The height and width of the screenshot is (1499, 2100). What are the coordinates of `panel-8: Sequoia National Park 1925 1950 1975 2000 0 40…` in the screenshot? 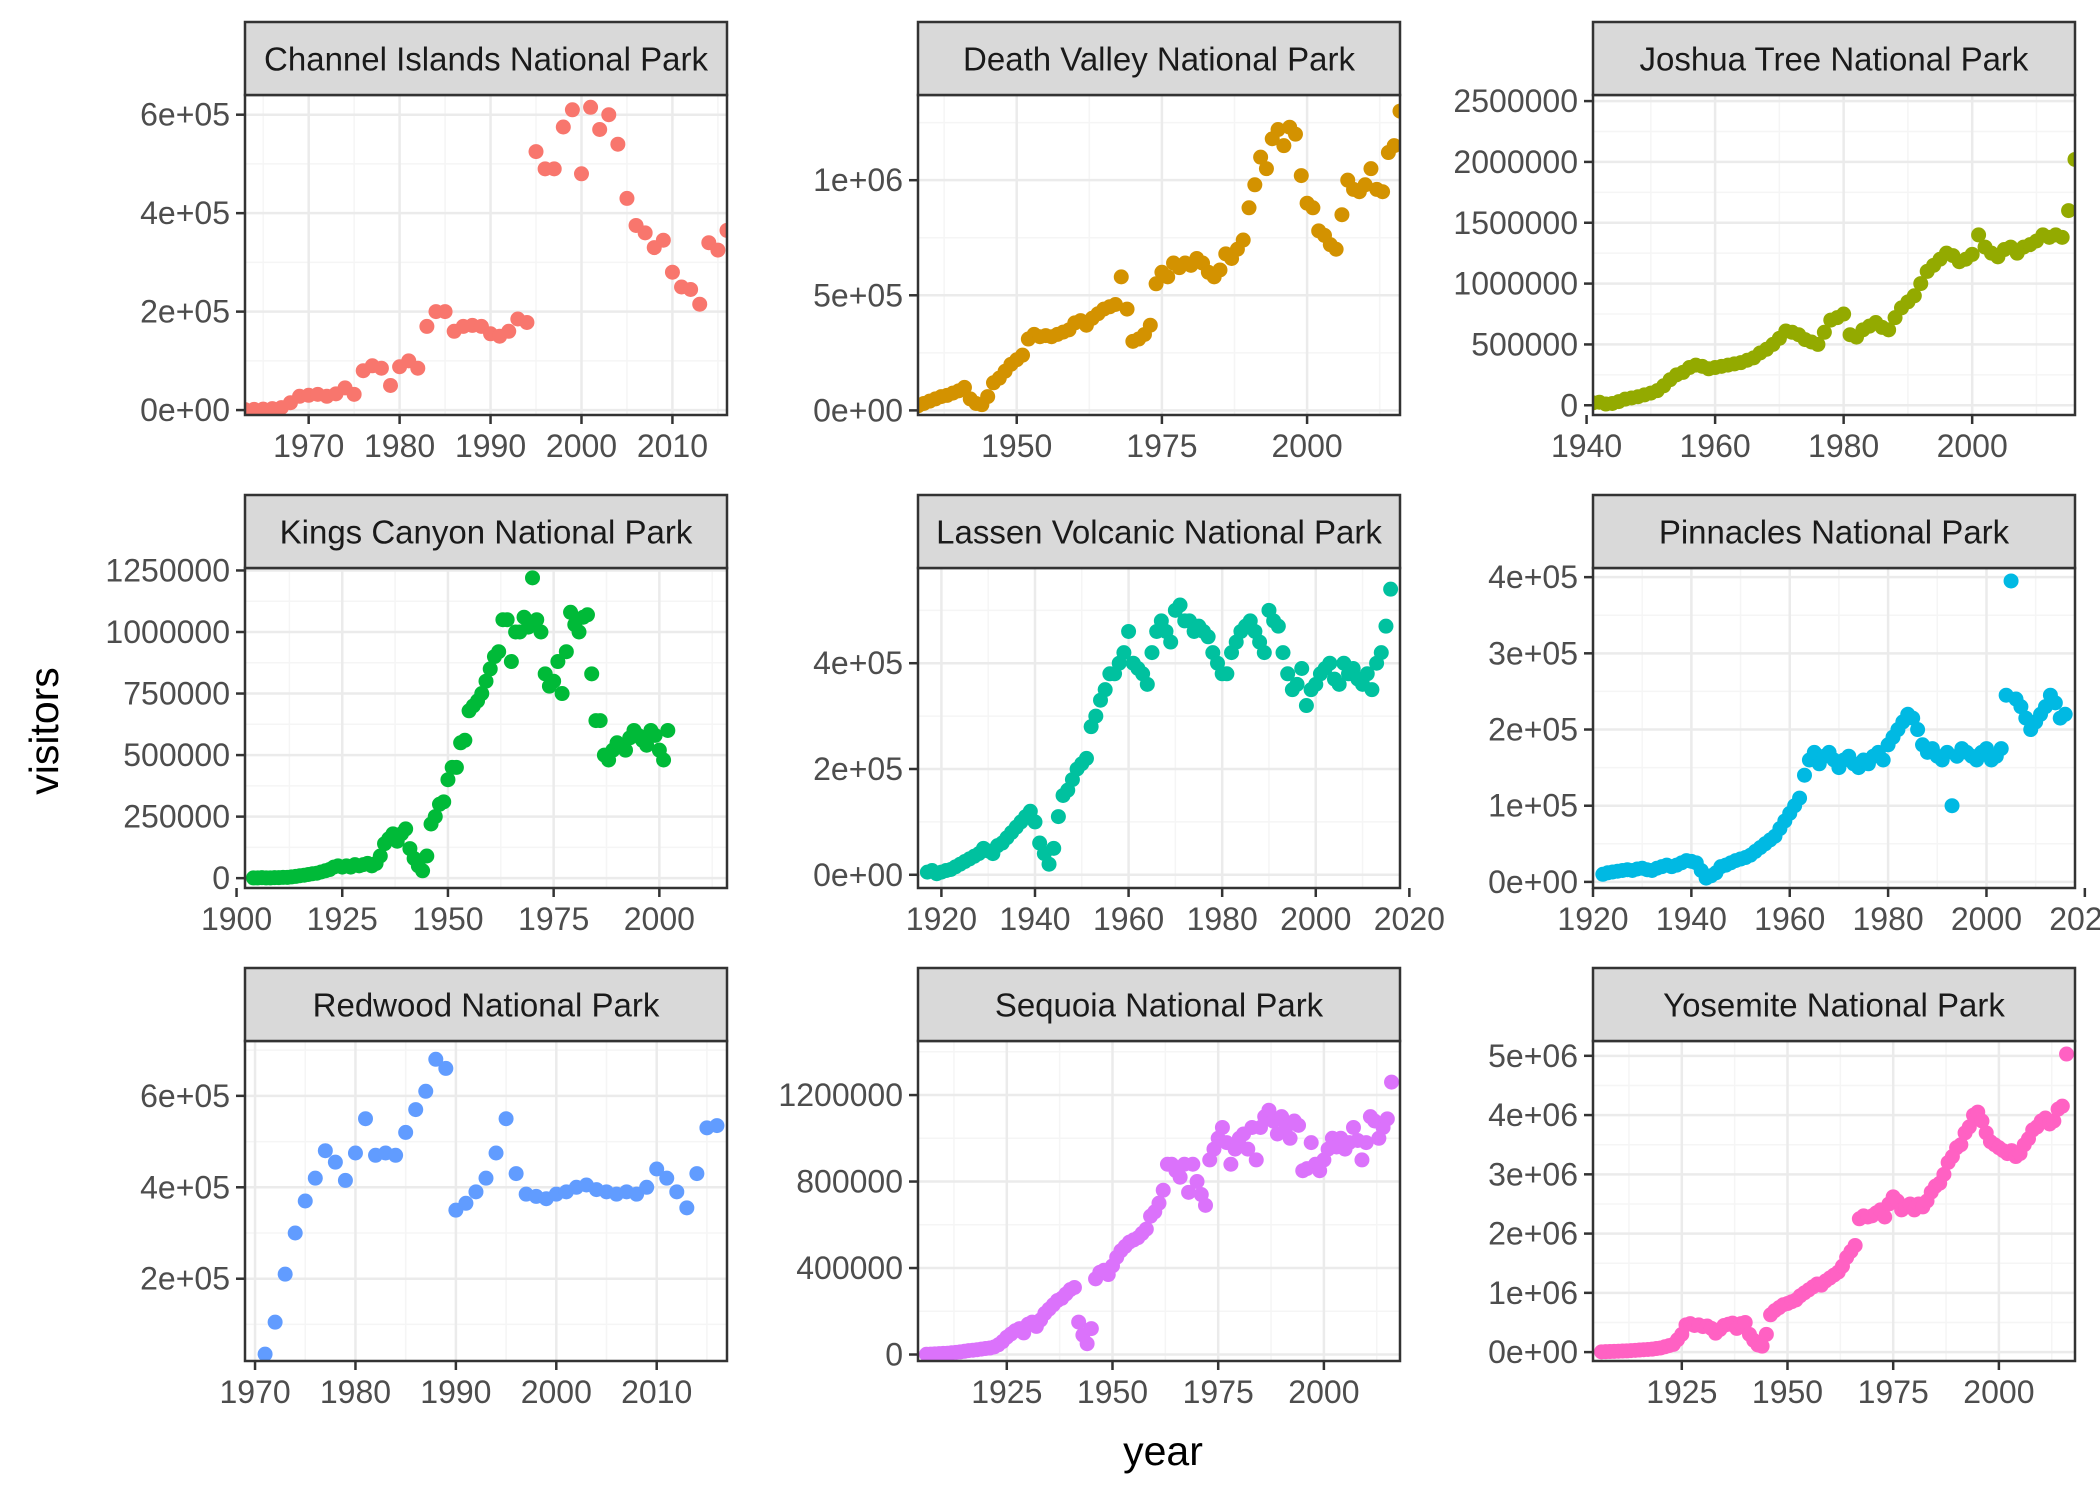 It's located at (1090, 1188).